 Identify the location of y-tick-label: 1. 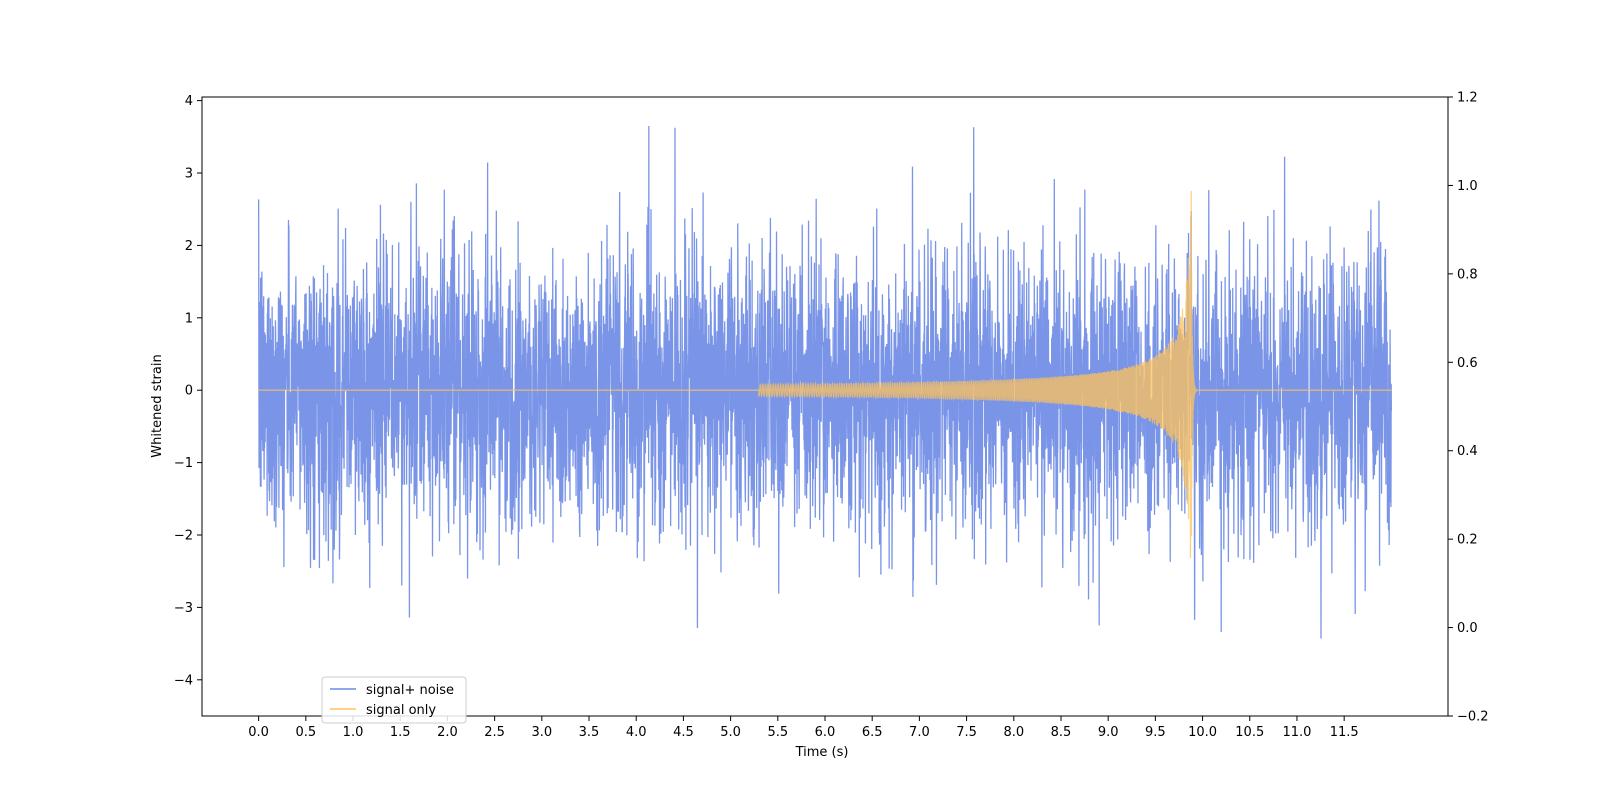
(189, 318).